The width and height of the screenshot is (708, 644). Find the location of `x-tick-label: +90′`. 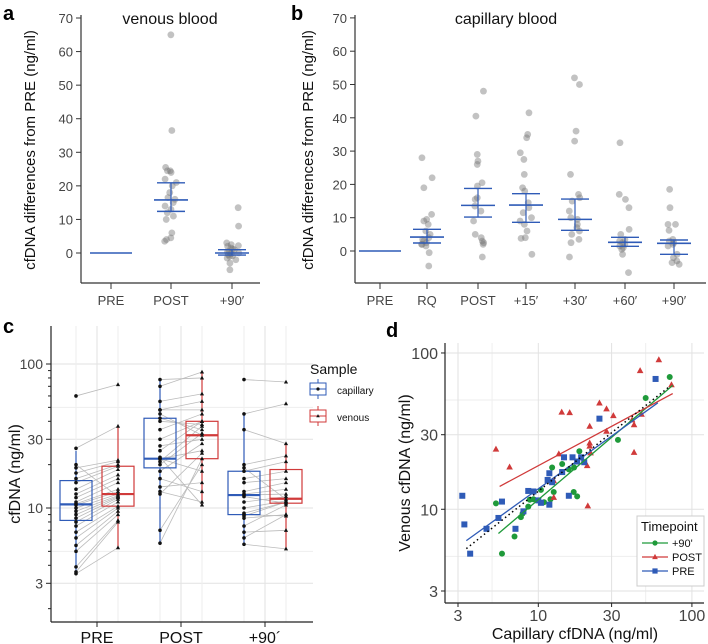

x-tick-label: +90′ is located at coordinates (232, 300).